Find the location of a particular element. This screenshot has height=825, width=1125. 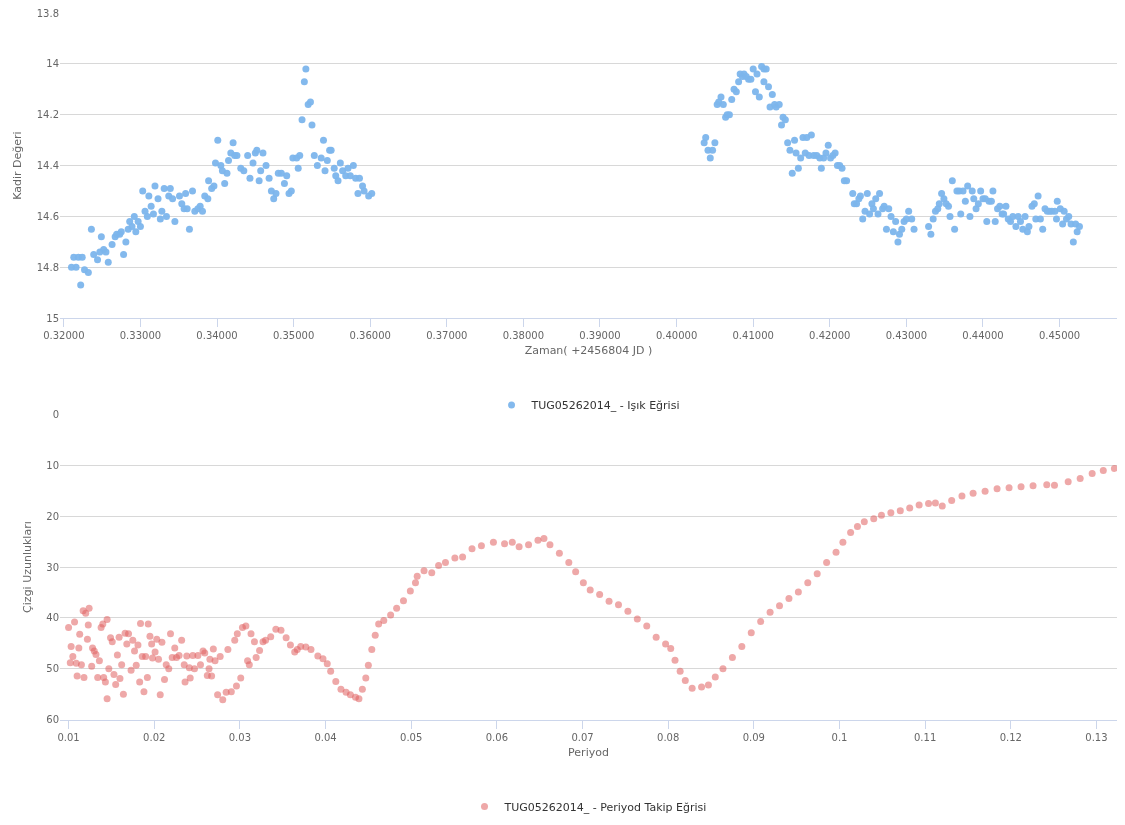

legend-label: TUG05262014_ - Işık Eğrisi is located at coordinates (605, 406).